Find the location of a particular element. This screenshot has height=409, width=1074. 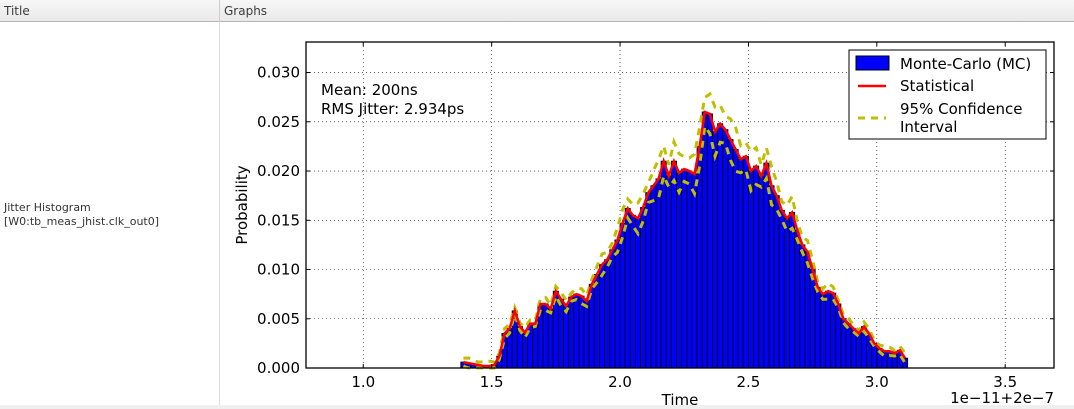

mean-annotation: Mean: 200ns is located at coordinates (369, 90).